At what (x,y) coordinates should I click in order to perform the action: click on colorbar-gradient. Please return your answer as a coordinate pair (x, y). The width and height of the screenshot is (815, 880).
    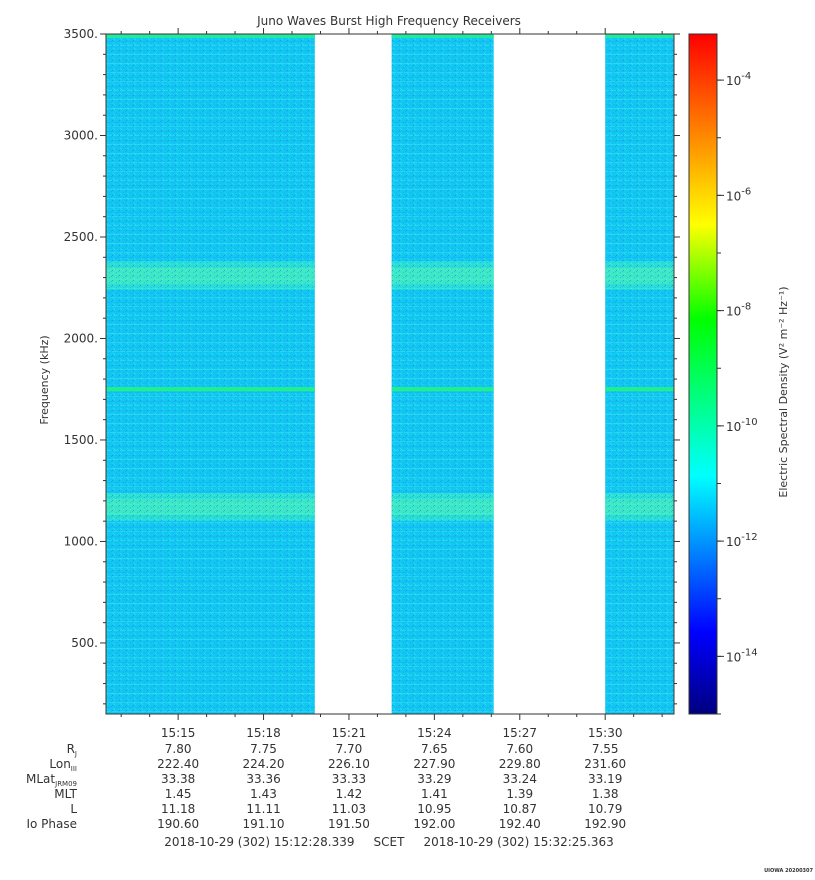
    Looking at the image, I should click on (703, 374).